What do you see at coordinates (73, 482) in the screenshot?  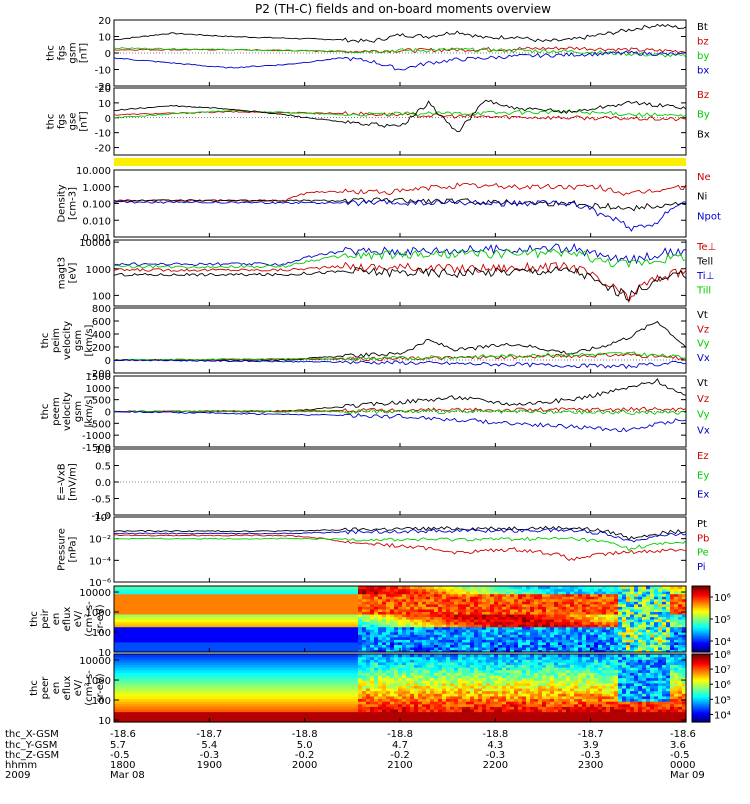 I see `y-axis-label: [mV/m]` at bounding box center [73, 482].